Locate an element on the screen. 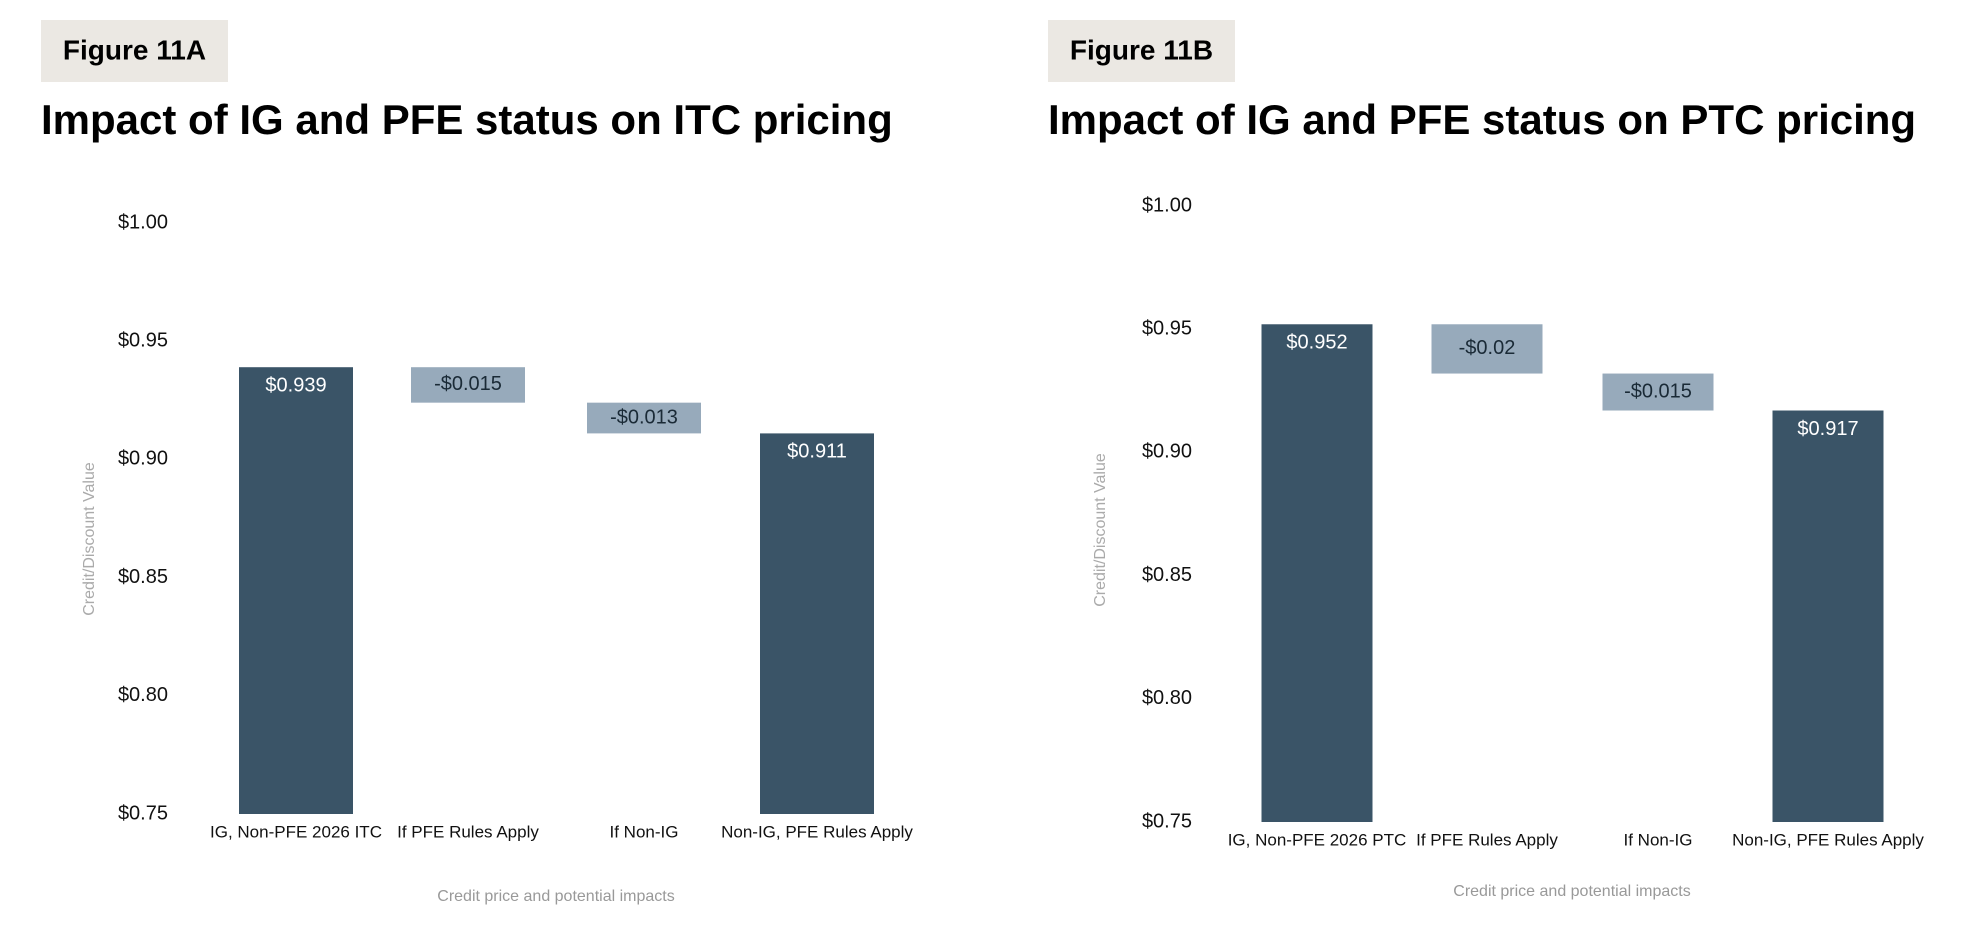 The width and height of the screenshot is (1986, 928). value-label: $0.917 is located at coordinates (1827, 429).